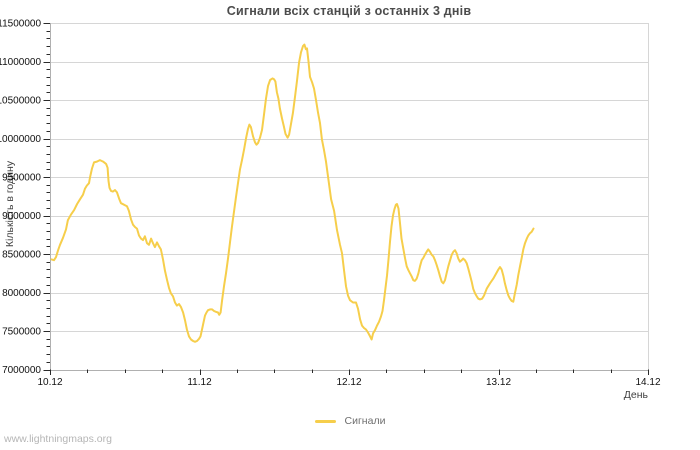  What do you see at coordinates (21, 293) in the screenshot?
I see `y-tick-label: 8000000` at bounding box center [21, 293].